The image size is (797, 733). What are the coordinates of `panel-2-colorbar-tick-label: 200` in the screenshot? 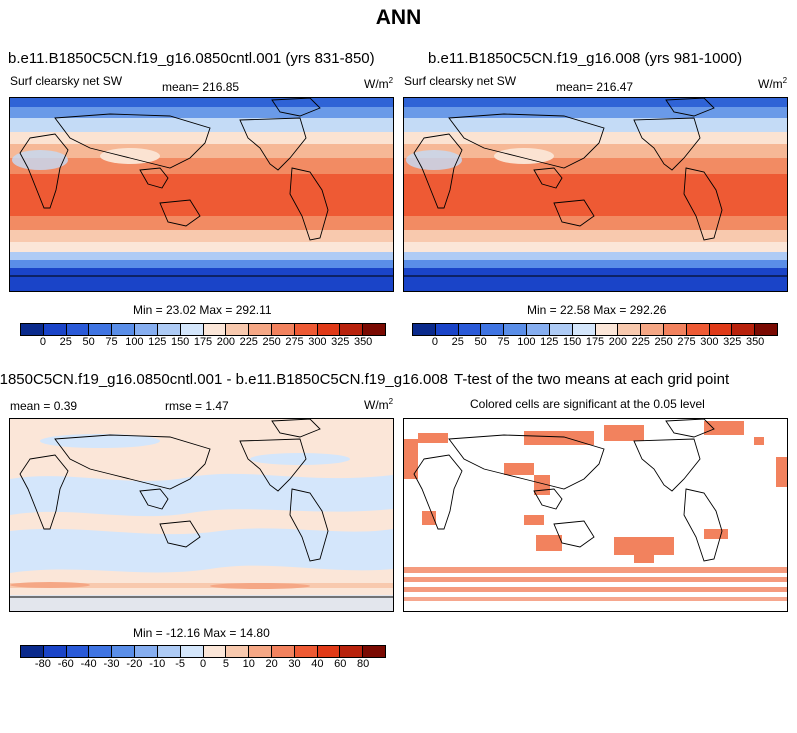 It's located at (618, 342).